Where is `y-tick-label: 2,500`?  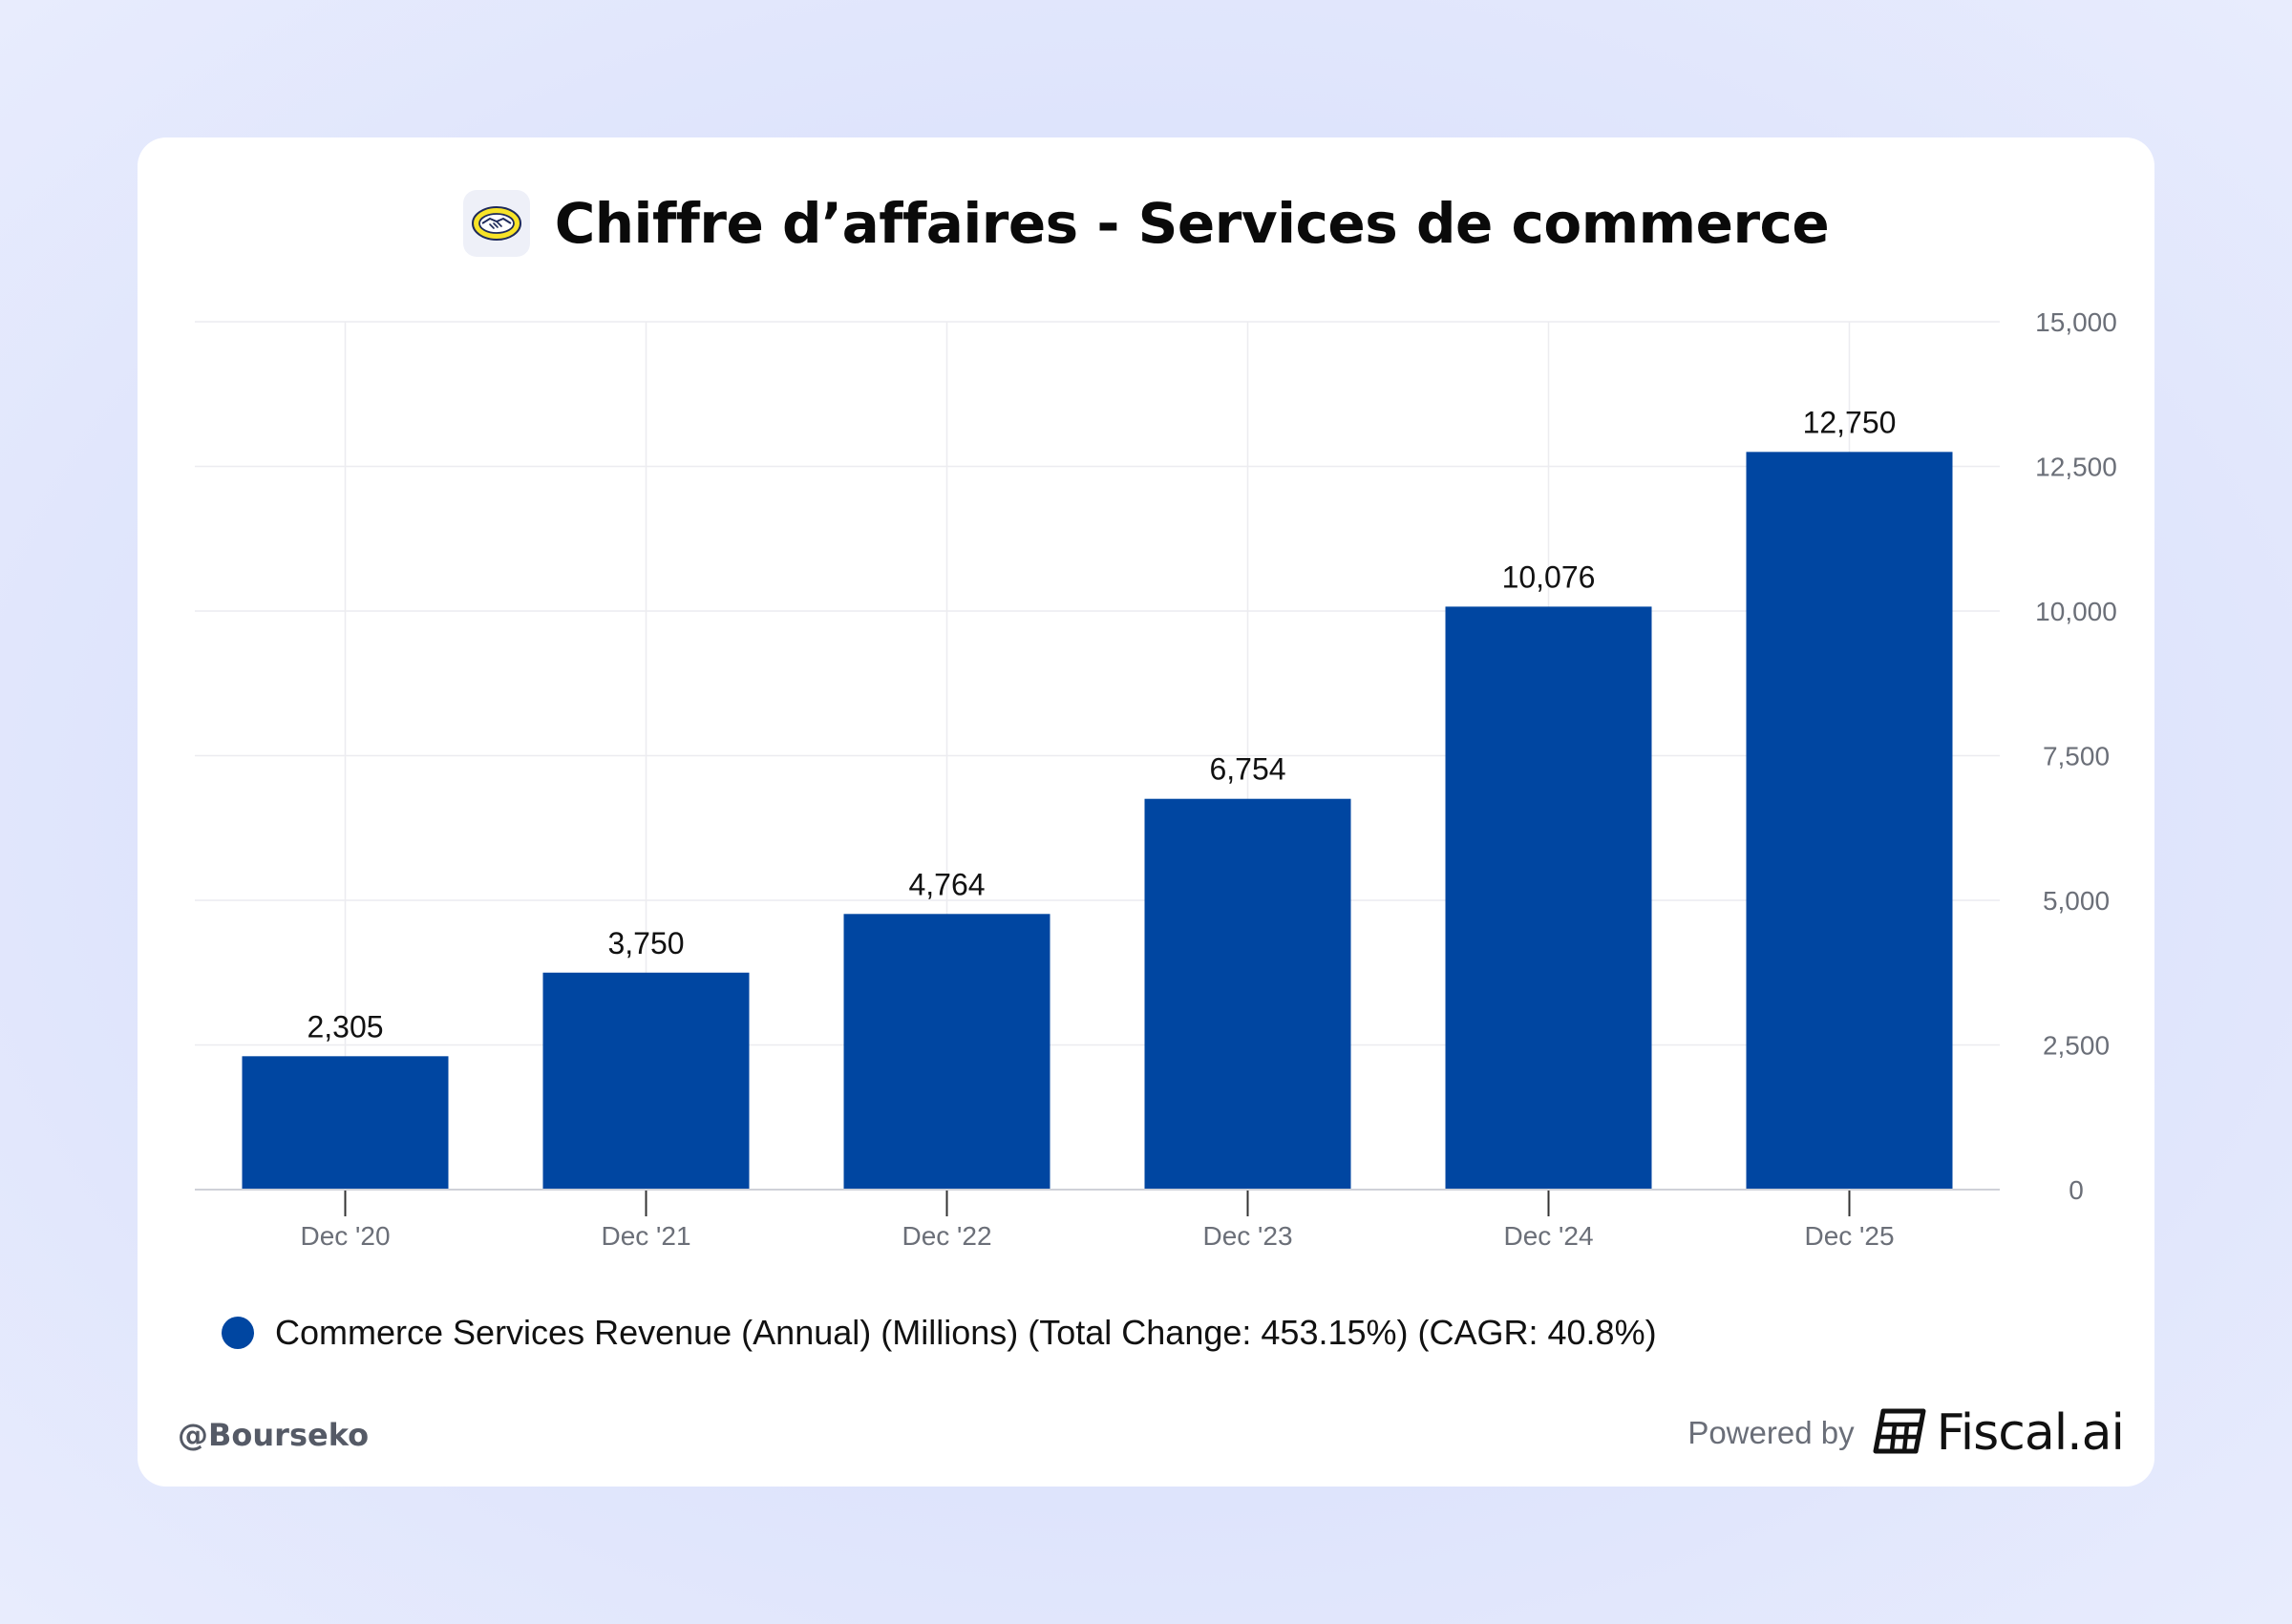
y-tick-label: 2,500 is located at coordinates (2076, 1046).